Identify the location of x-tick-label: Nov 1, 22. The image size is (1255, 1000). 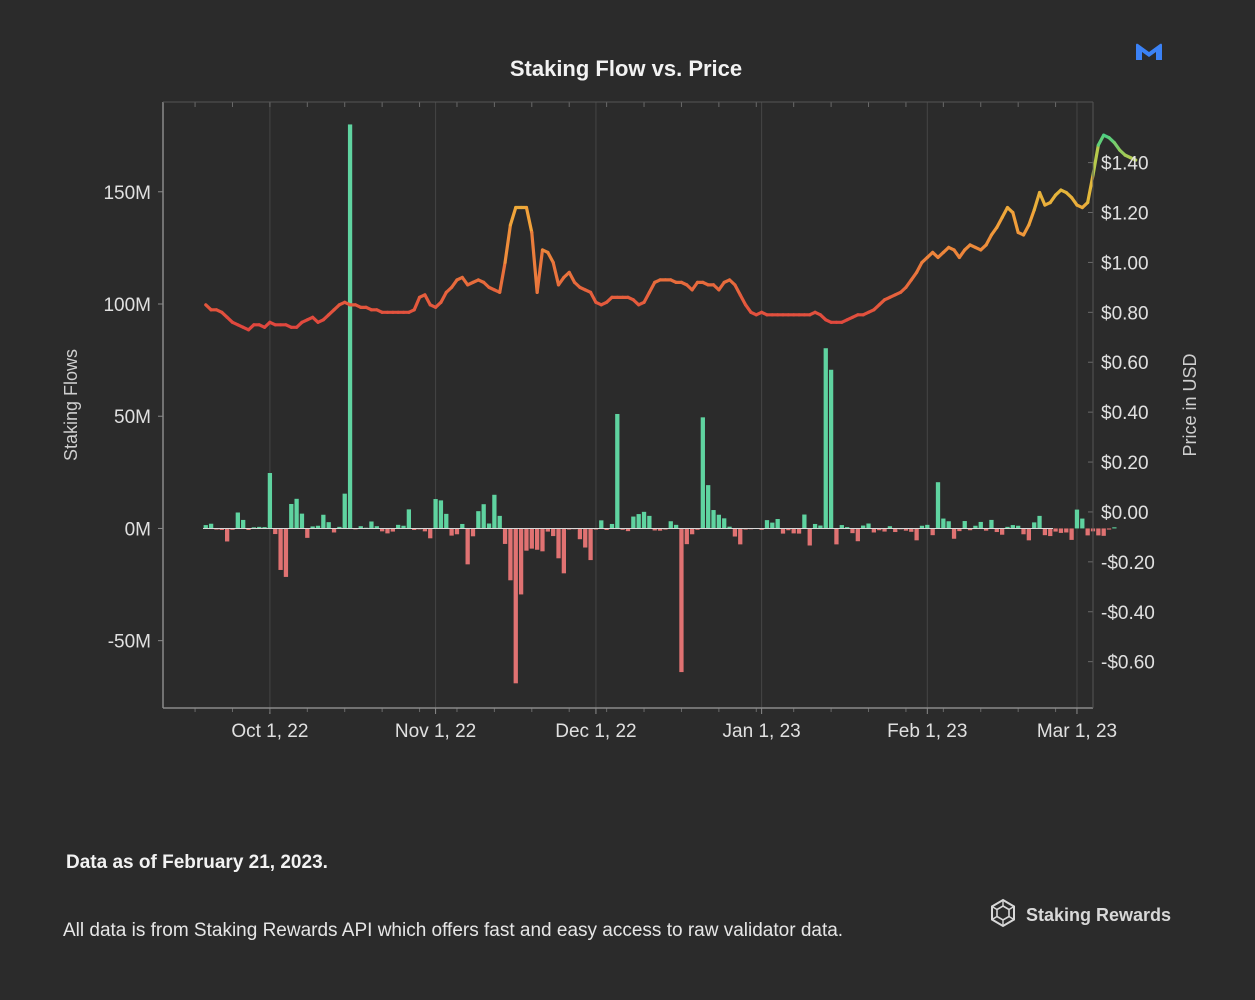
(435, 731).